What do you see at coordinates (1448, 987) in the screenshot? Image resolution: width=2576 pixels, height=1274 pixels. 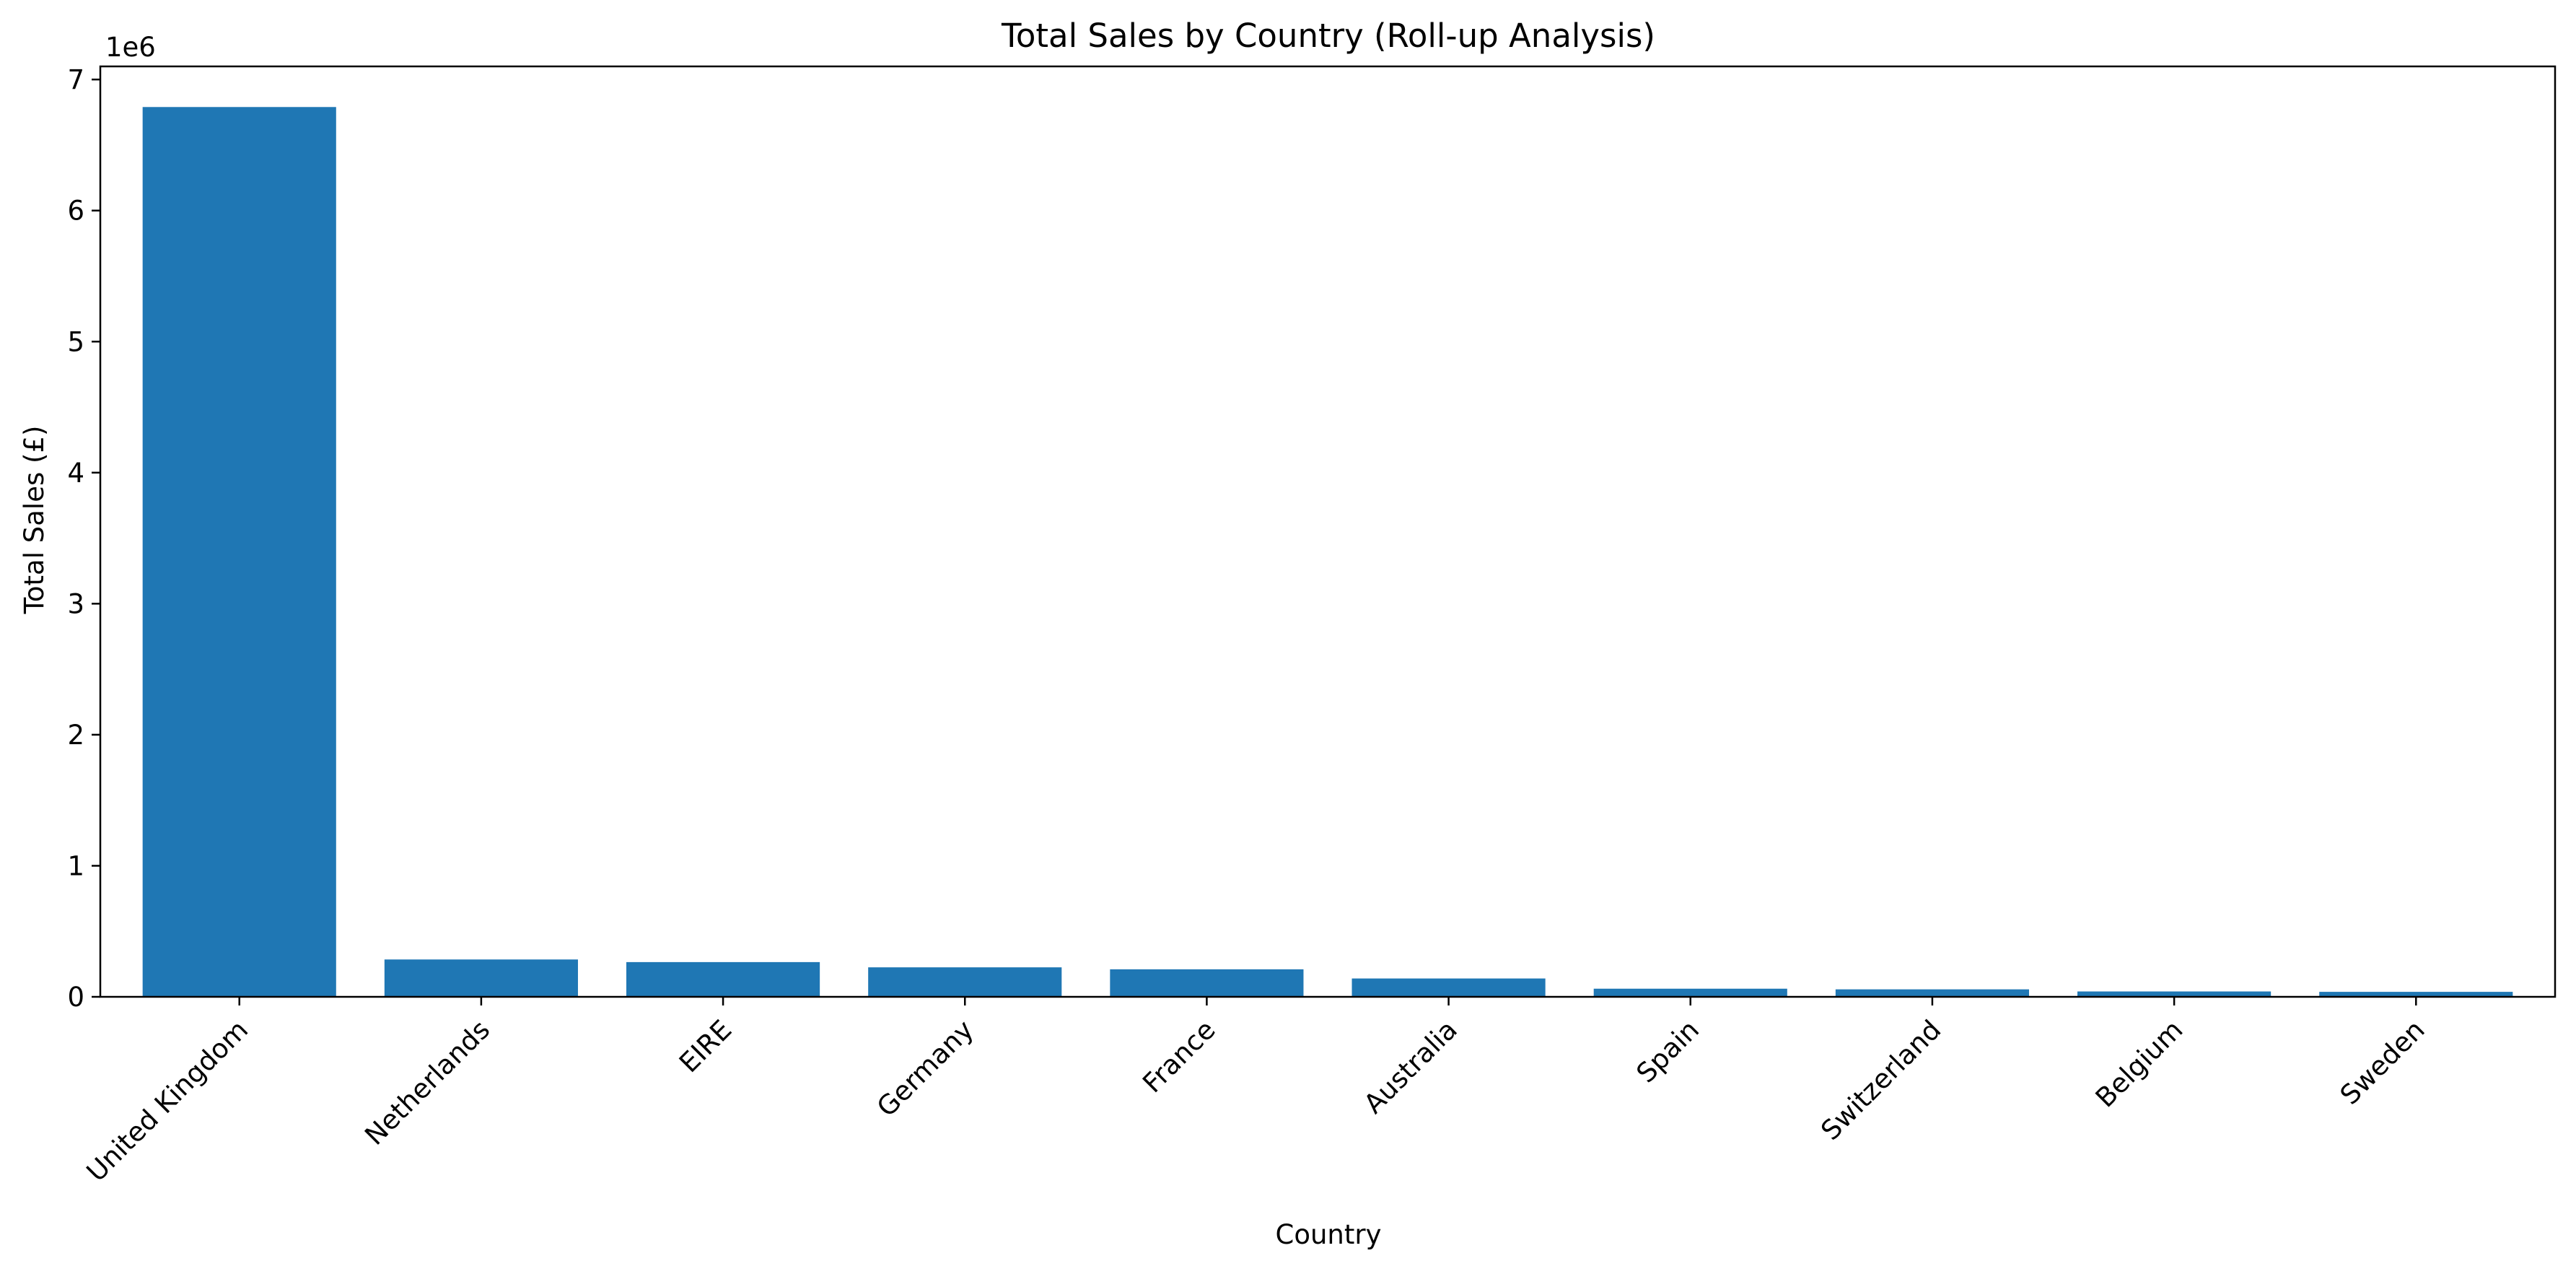 I see `bar-australia` at bounding box center [1448, 987].